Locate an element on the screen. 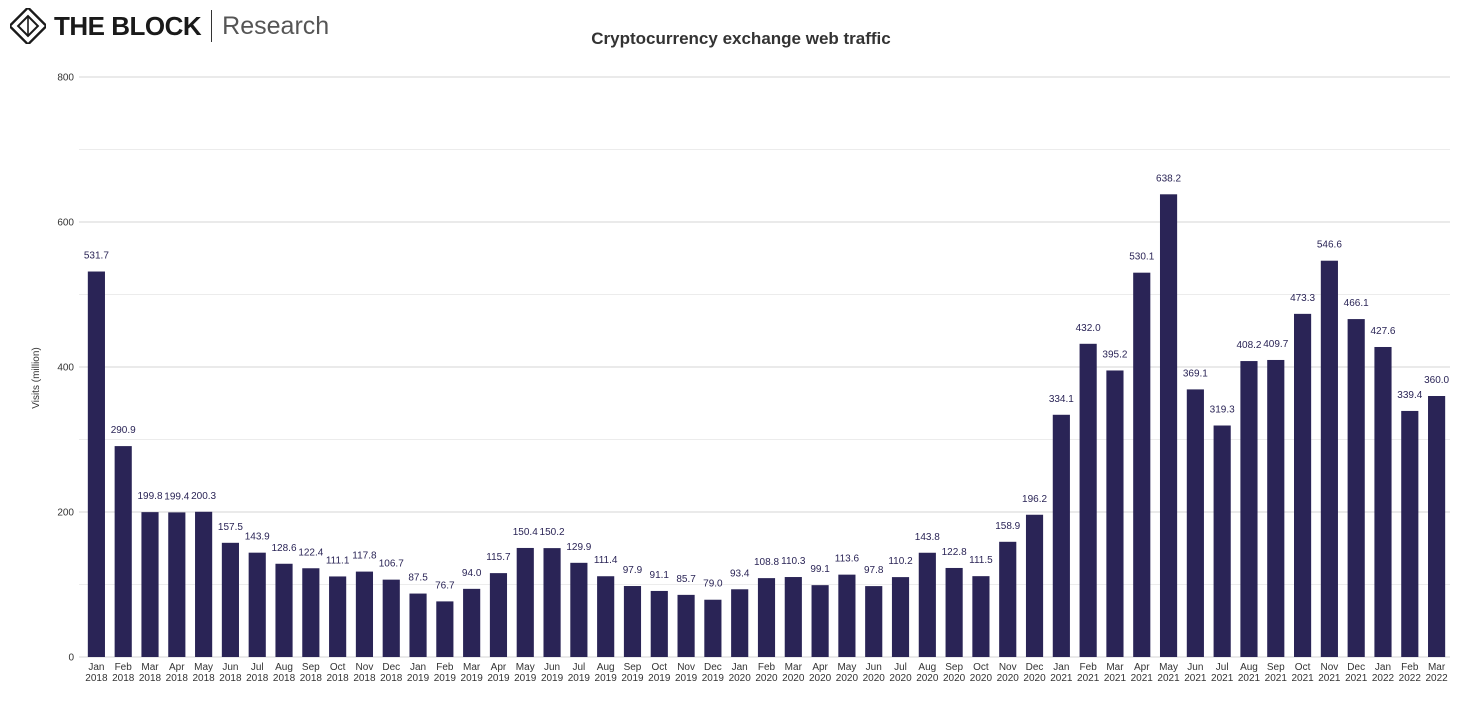 This screenshot has height=701, width=1472. the-block-cube-icon is located at coordinates (28, 26).